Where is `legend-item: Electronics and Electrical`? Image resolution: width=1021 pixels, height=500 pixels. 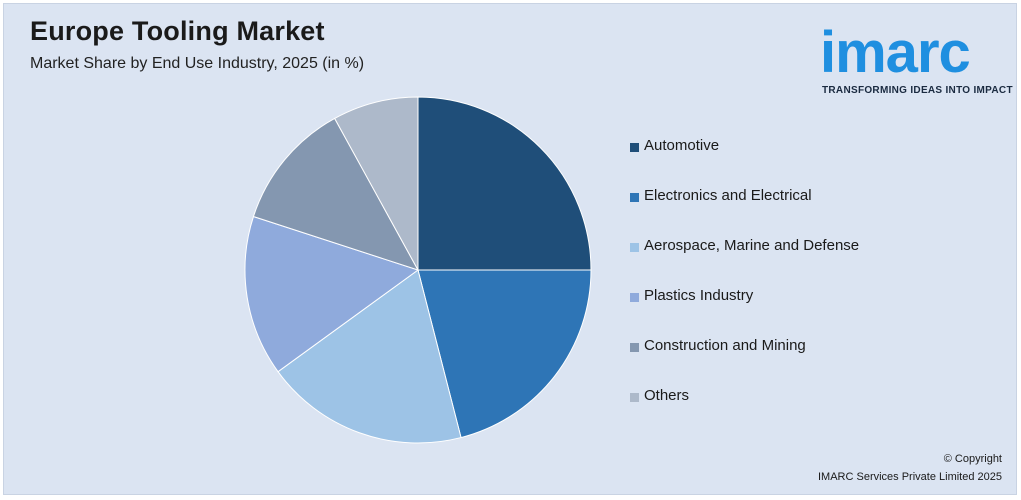 legend-item: Electronics and Electrical is located at coordinates (744, 212).